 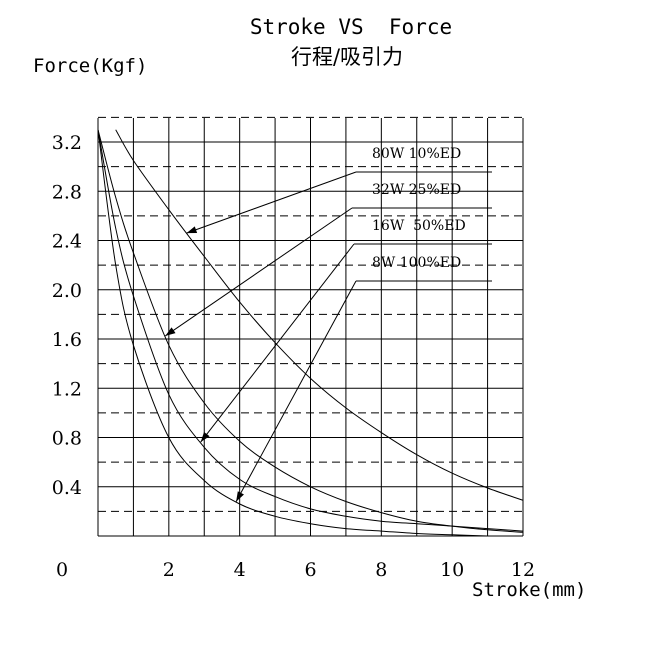 I want to click on x-tick-label: 12, so click(x=523, y=570).